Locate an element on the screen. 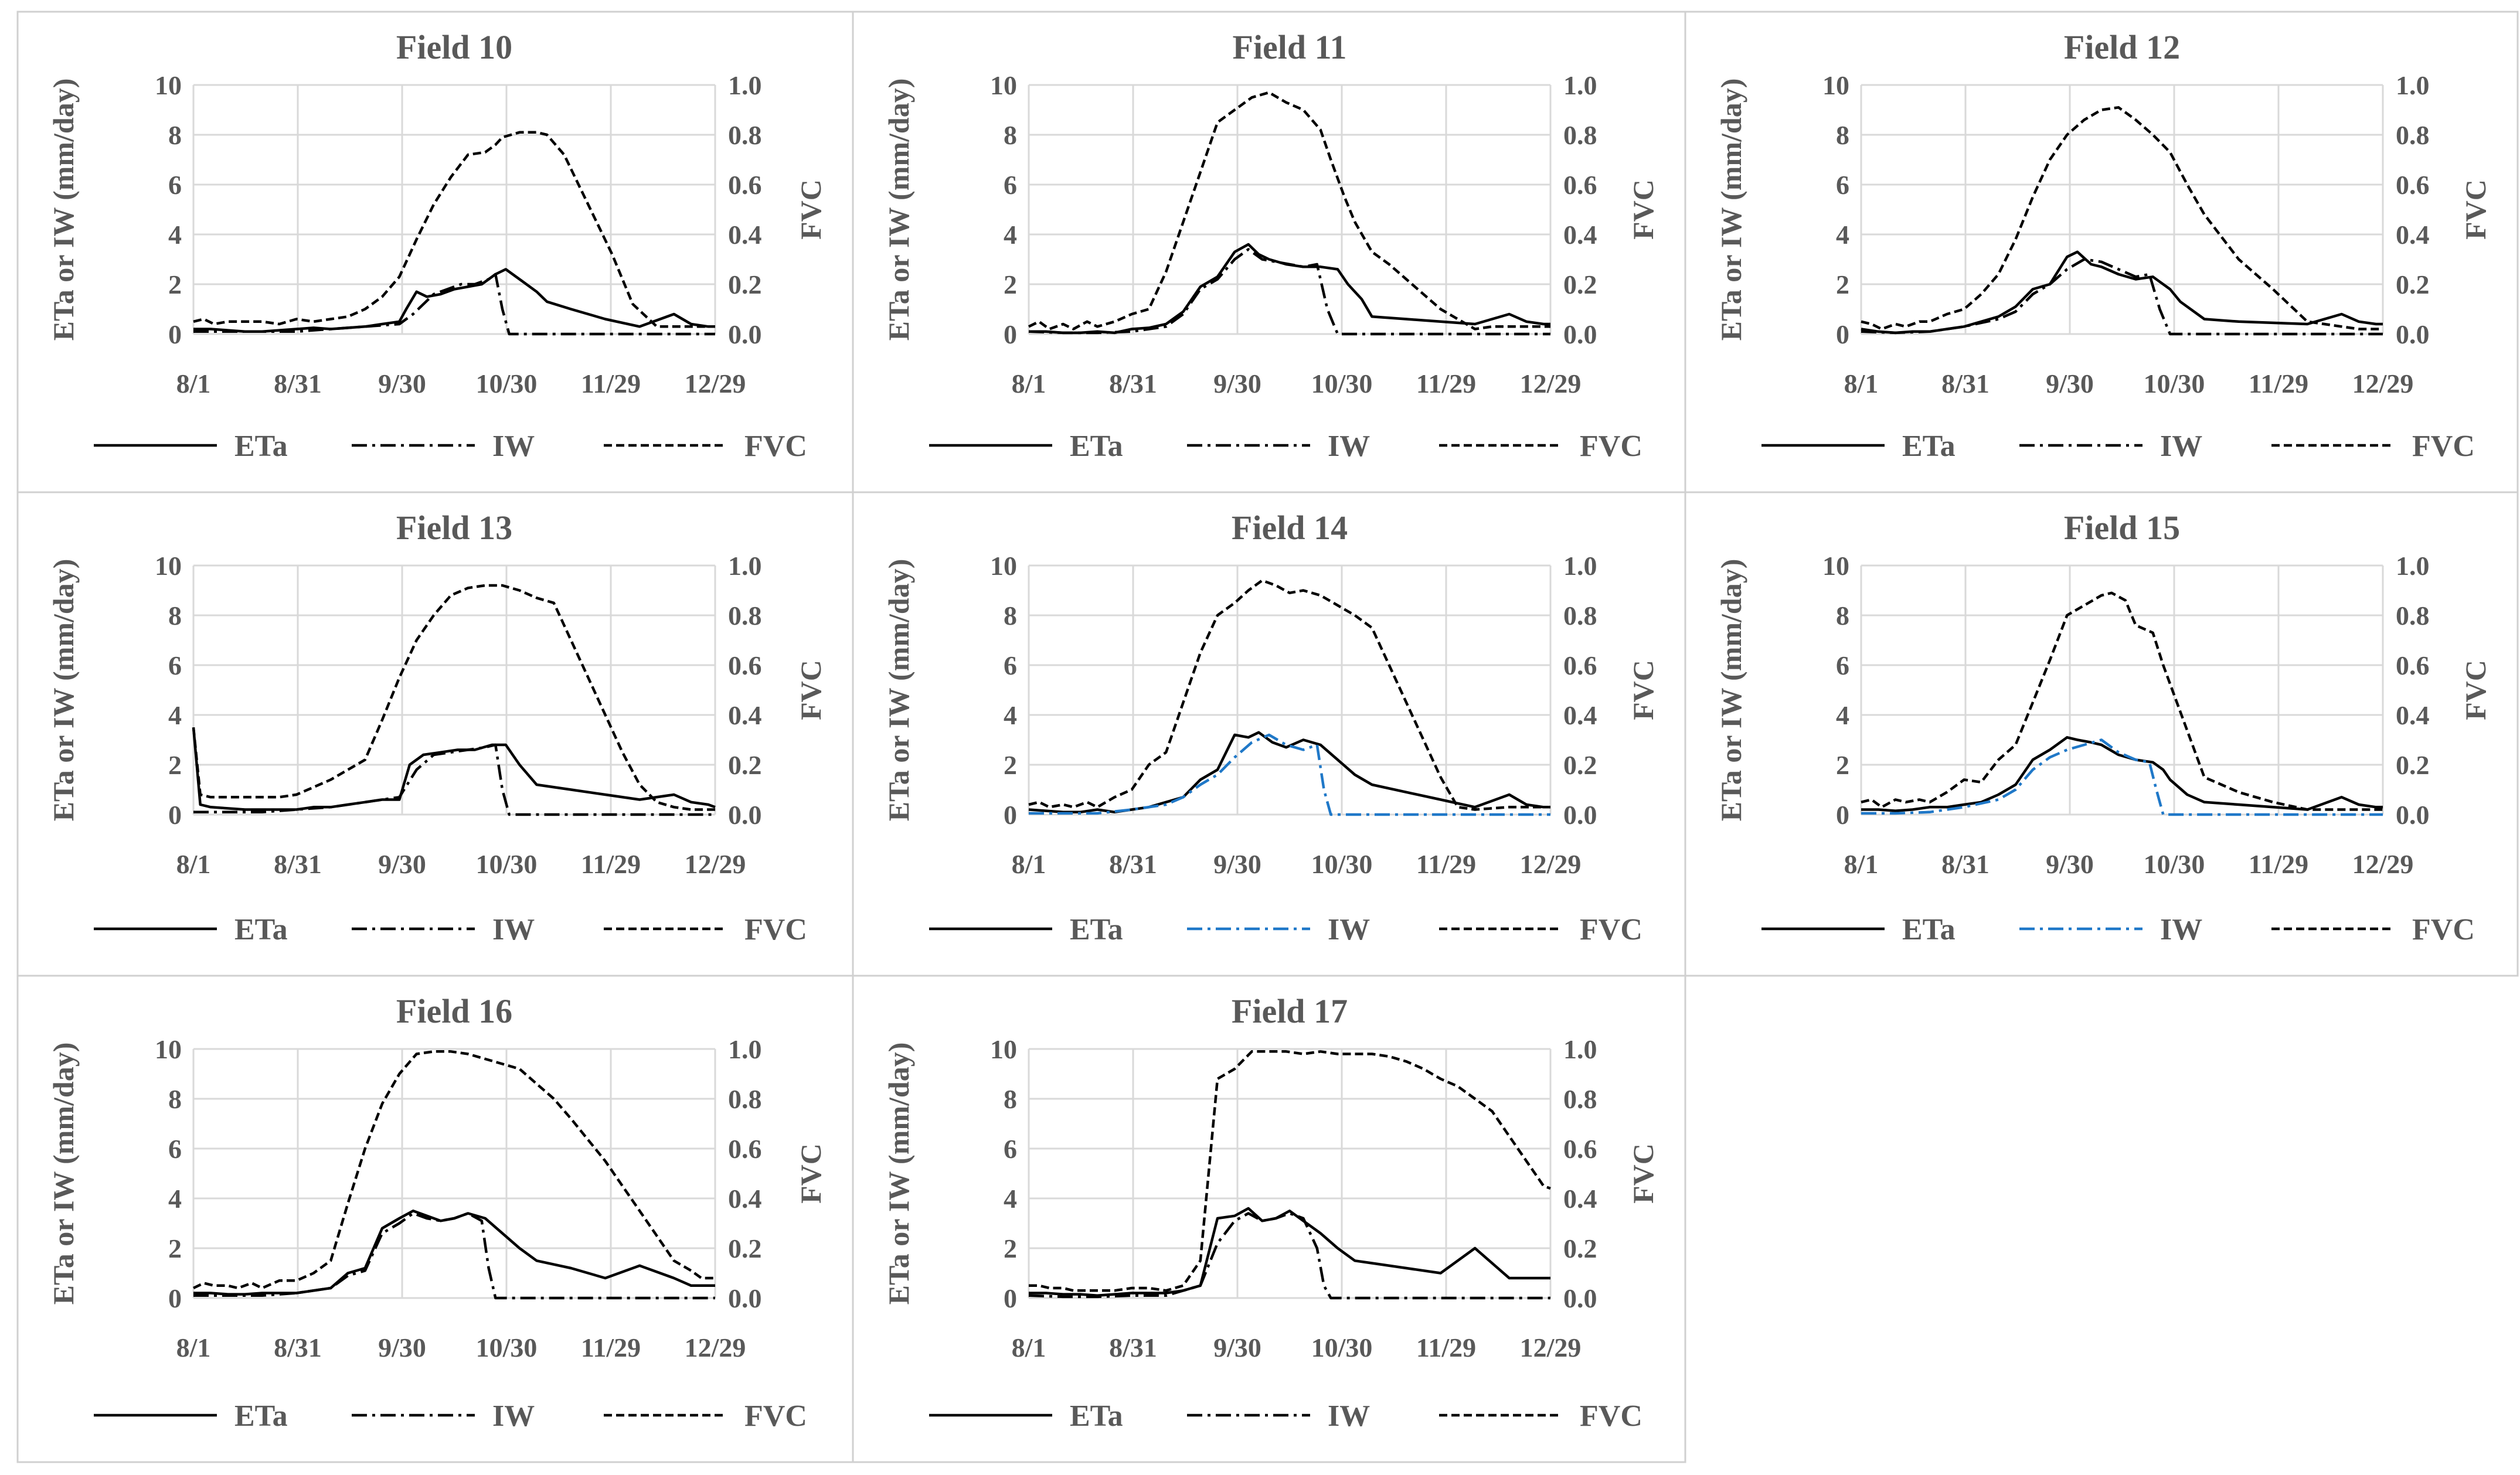 This screenshot has width=2520, height=1475. chart-title: Field 12 is located at coordinates (2122, 47).